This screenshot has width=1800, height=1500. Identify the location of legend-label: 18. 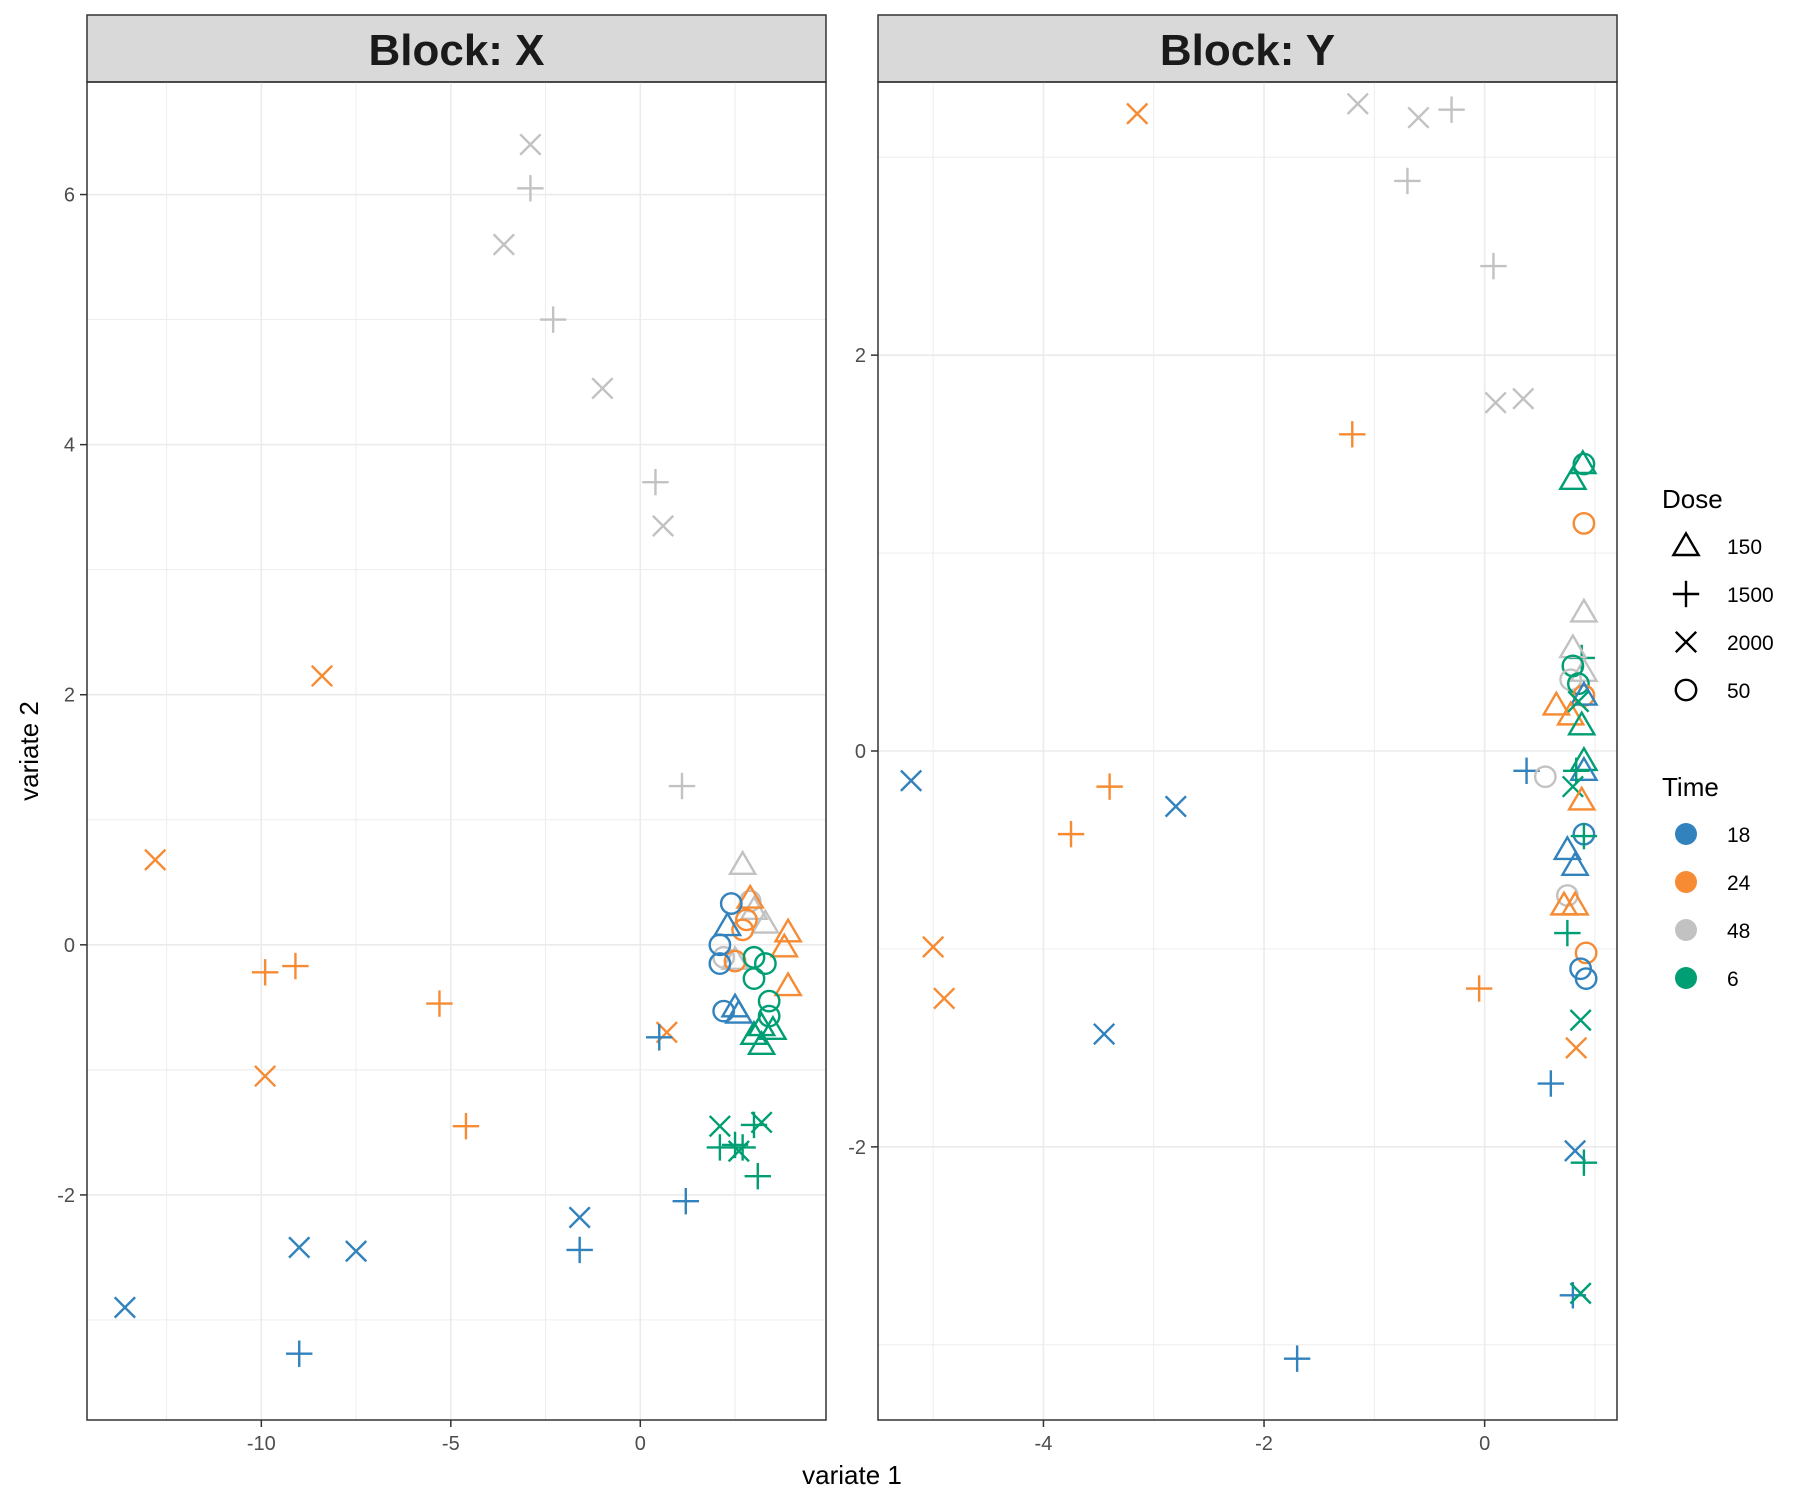
(1738, 835).